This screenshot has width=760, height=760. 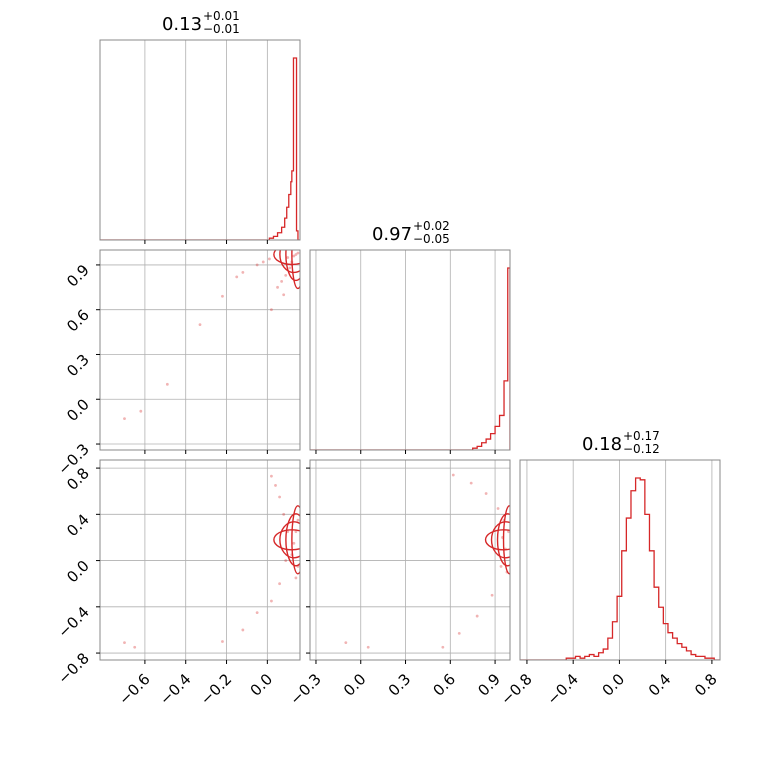 I want to click on param-title-plus: +0.17, so click(x=641, y=436).